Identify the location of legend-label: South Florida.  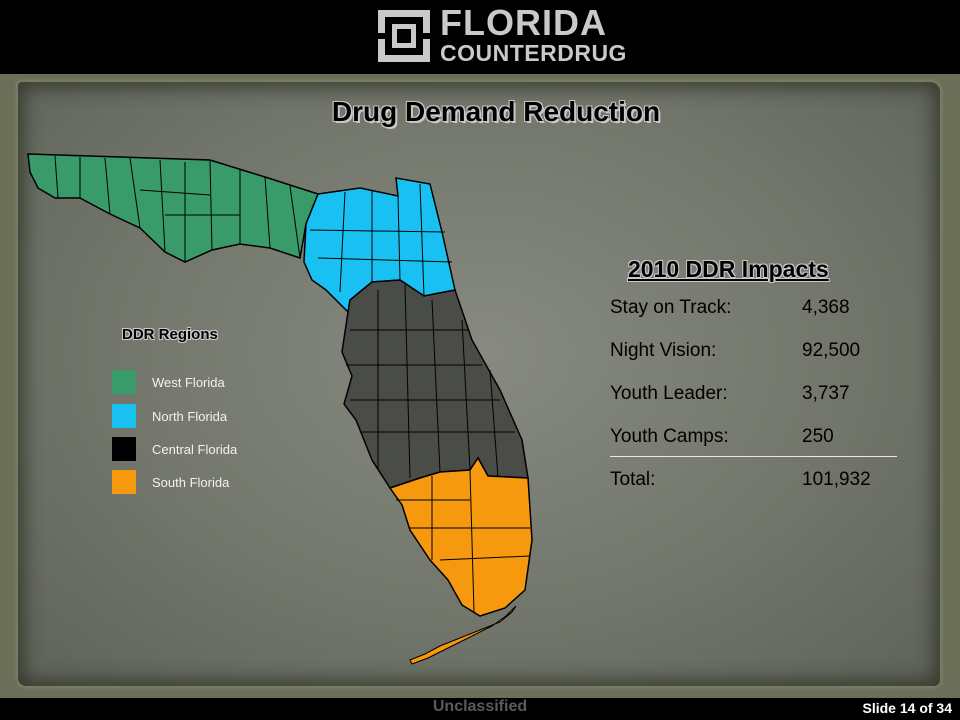
(191, 482).